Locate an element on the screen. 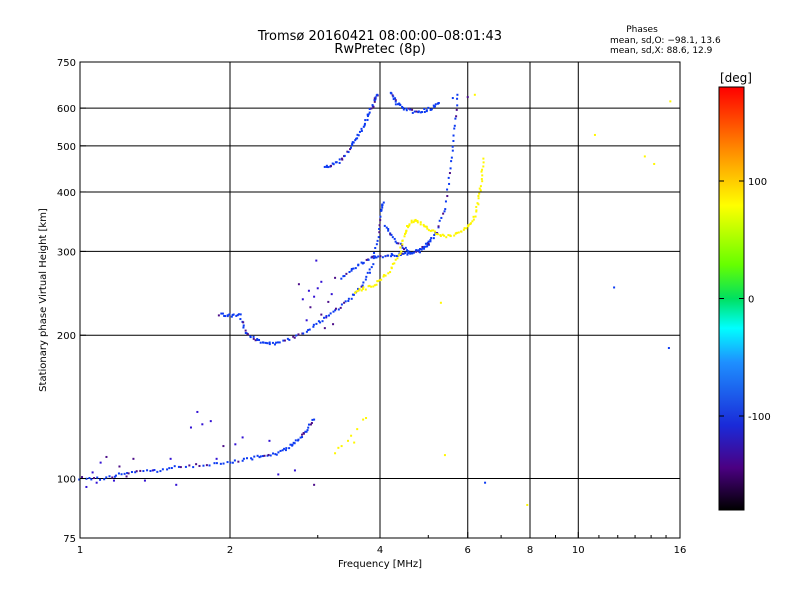 Image resolution: width=800 pixels, height=600 pixels. phases-title: Phases is located at coordinates (642, 30).